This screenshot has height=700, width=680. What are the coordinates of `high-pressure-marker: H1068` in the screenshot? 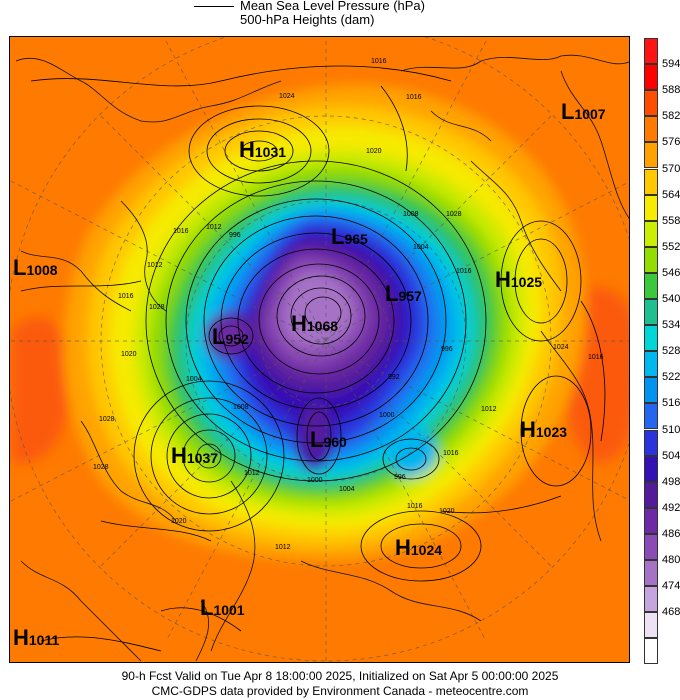 It's located at (315, 323).